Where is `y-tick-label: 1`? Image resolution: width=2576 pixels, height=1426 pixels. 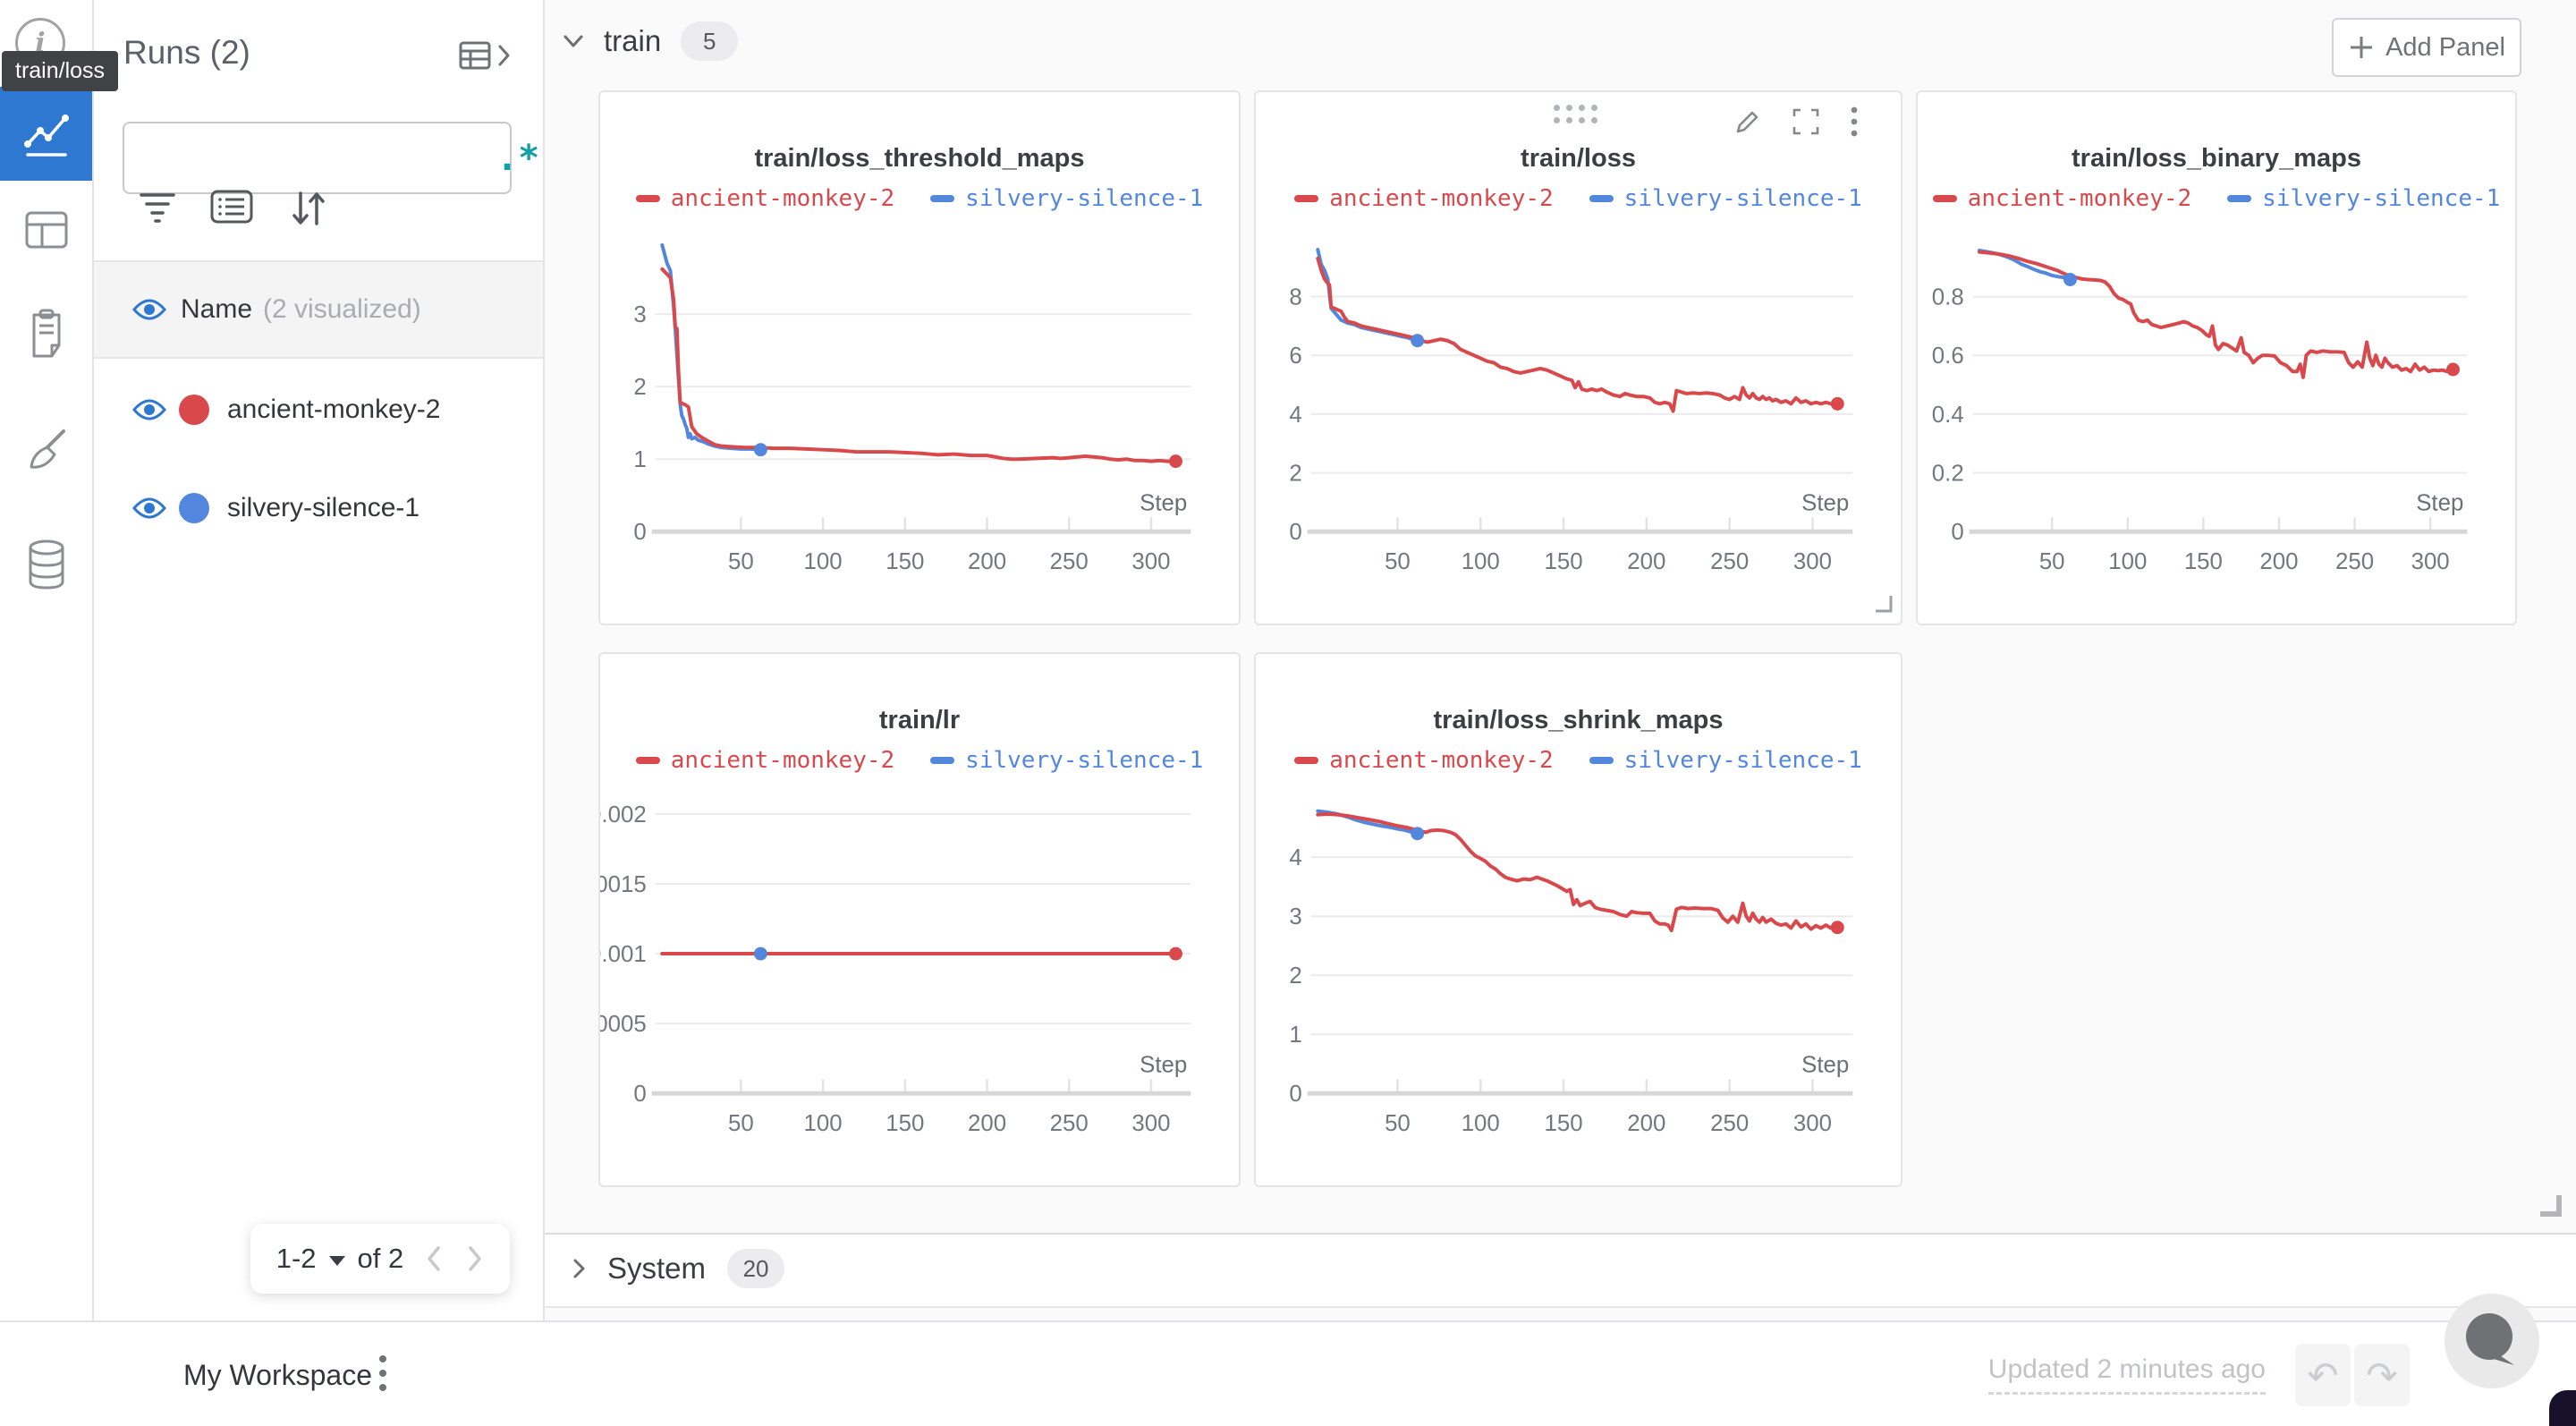 y-tick-label: 1 is located at coordinates (639, 460).